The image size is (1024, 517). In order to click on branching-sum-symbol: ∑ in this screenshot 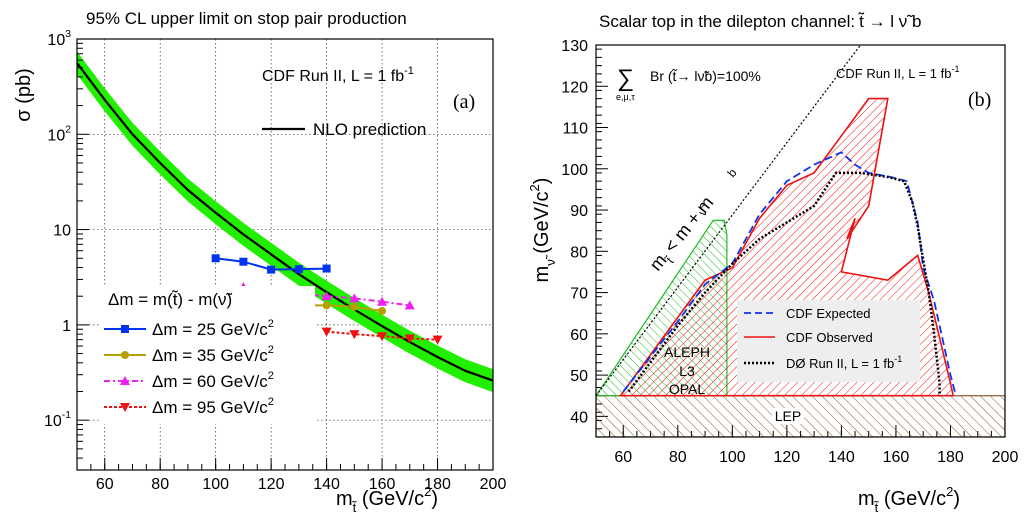, I will do `click(625, 78)`.